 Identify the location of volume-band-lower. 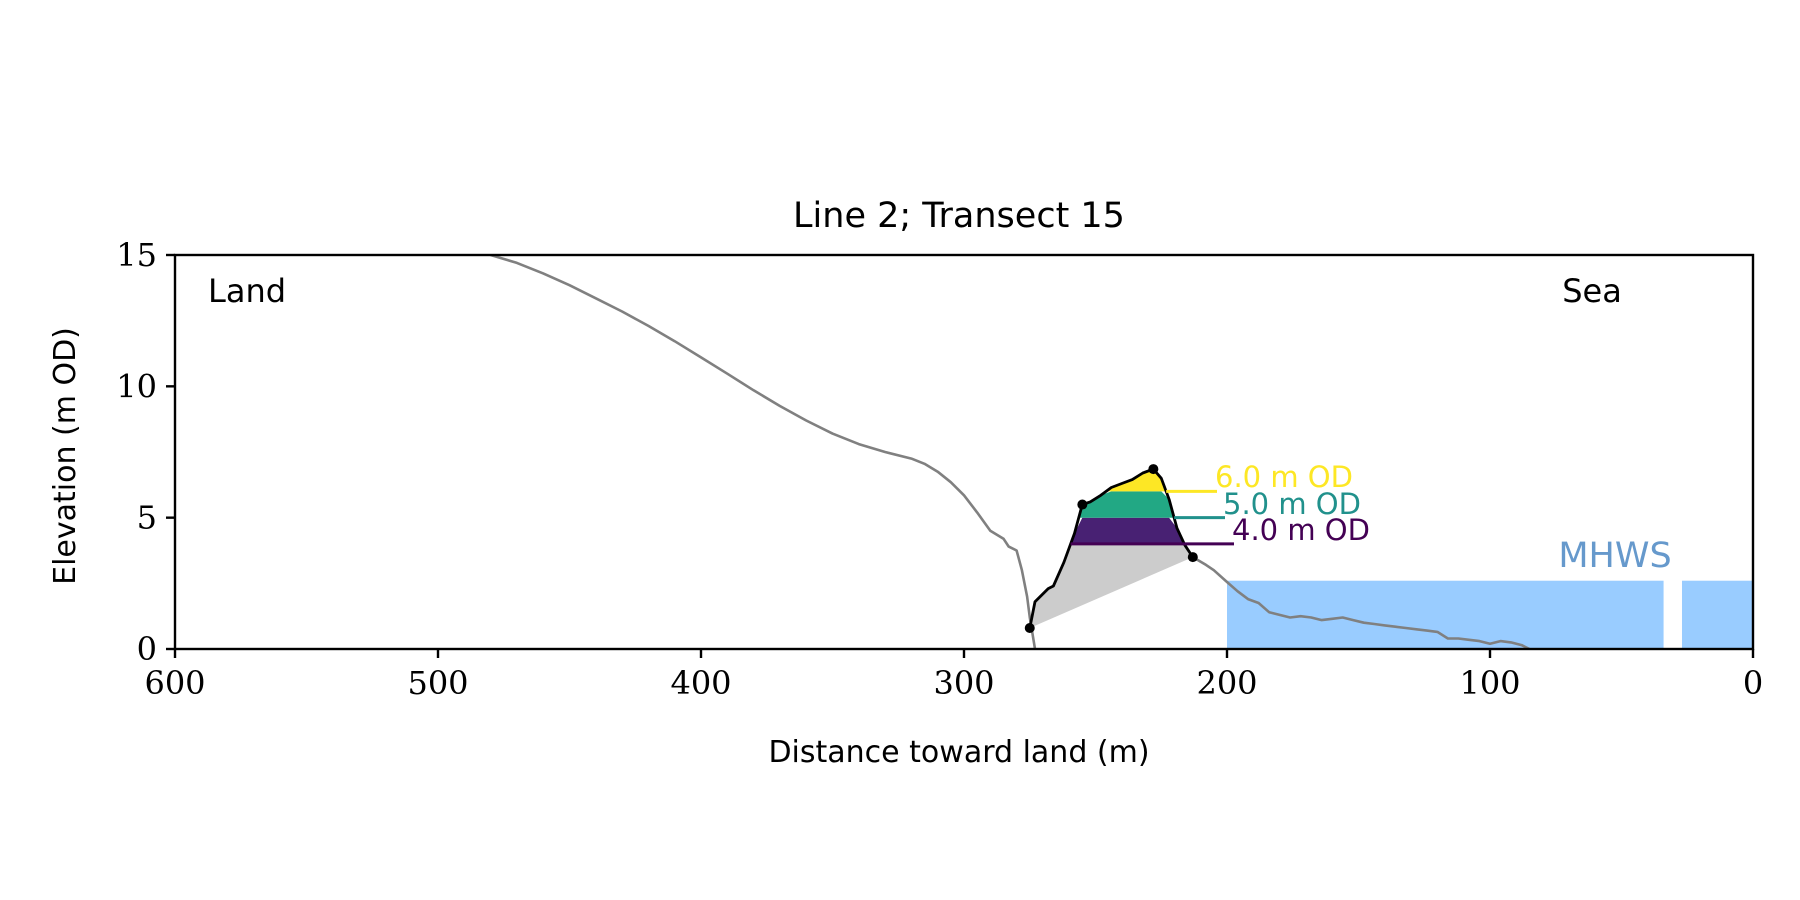
(1128, 531).